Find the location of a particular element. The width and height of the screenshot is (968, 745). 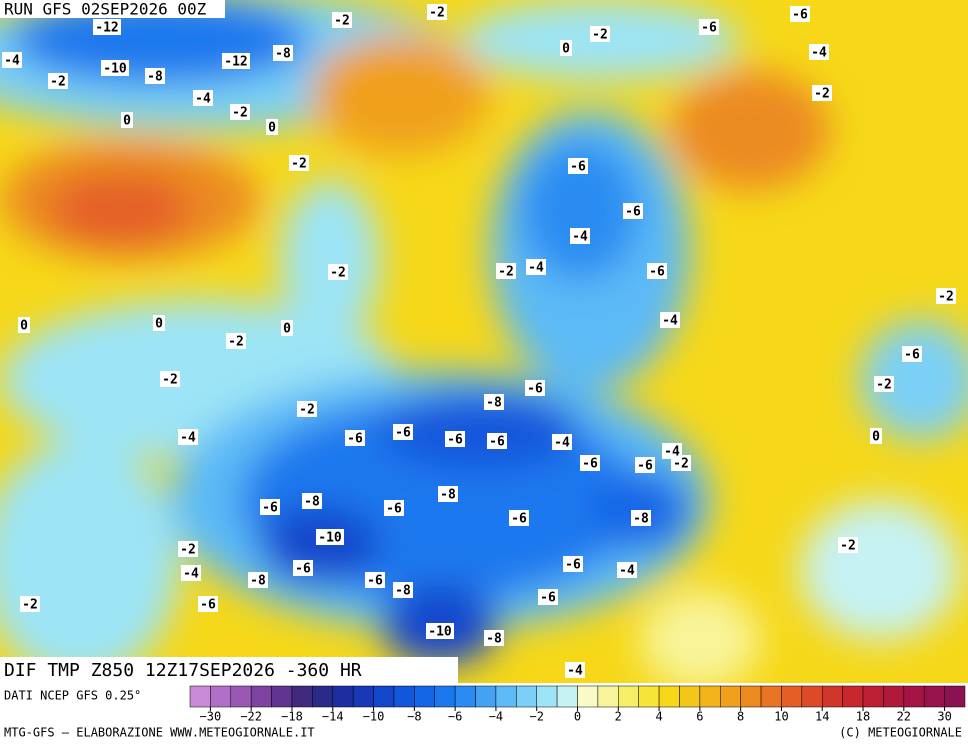

colorbar-tick-label: −8 is located at coordinates (414, 717).